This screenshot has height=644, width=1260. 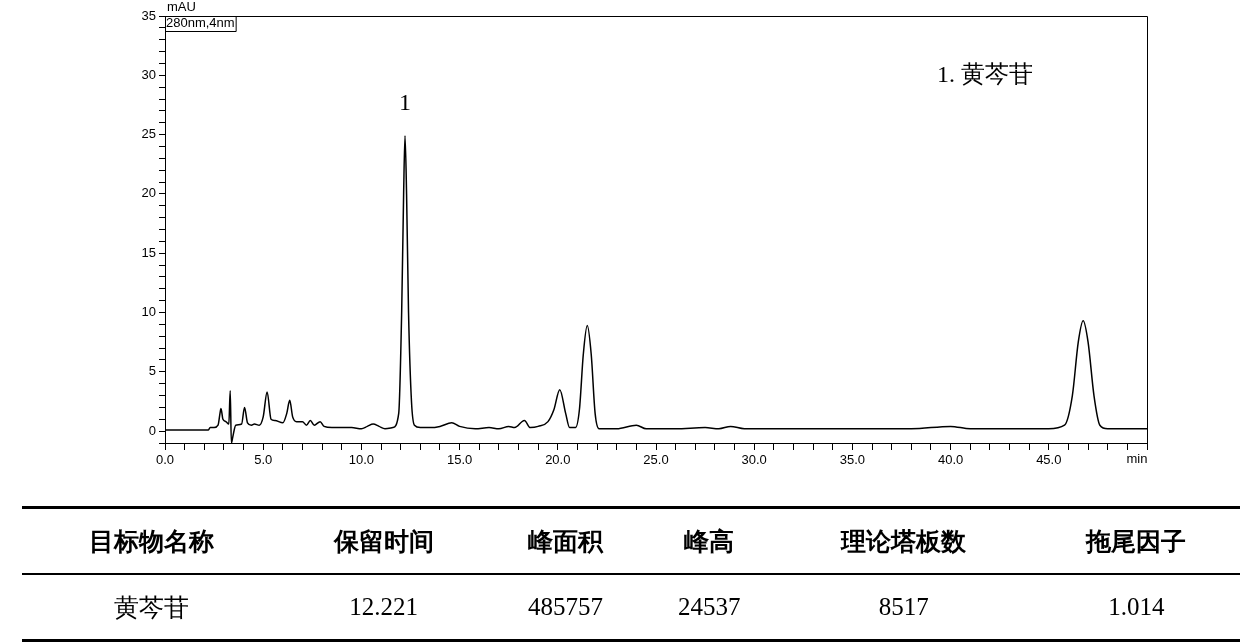 What do you see at coordinates (148, 312) in the screenshot?
I see `y-tick-label: 10` at bounding box center [148, 312].